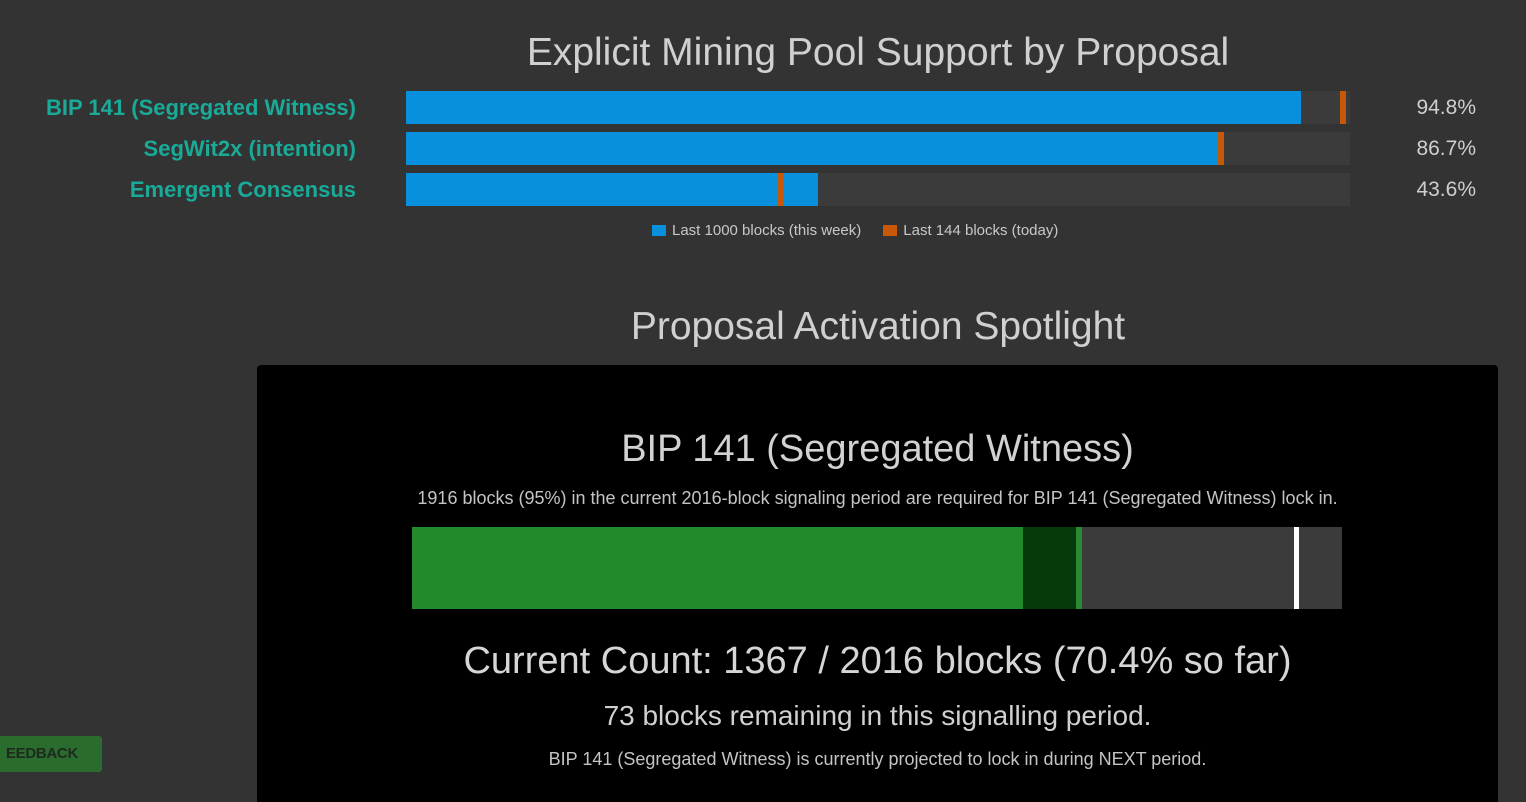 The height and width of the screenshot is (802, 1526). What do you see at coordinates (878, 326) in the screenshot?
I see `spotlight-title: Proposal Activation Spotlight` at bounding box center [878, 326].